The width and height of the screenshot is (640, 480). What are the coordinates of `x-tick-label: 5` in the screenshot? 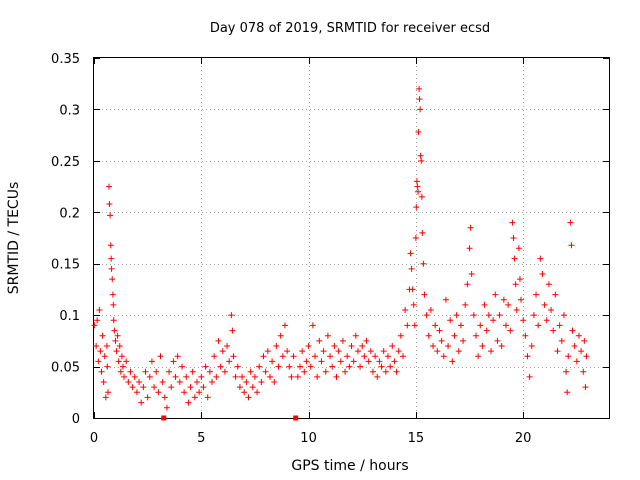 It's located at (201, 438).